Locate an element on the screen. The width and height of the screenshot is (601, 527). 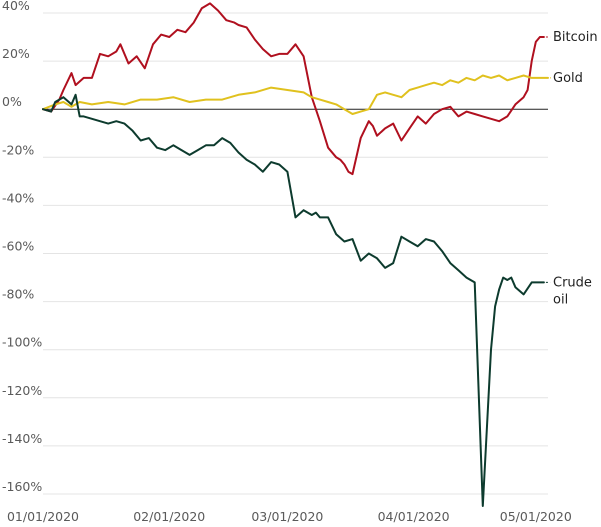
y-tick-label: -140% is located at coordinates (22, 438).